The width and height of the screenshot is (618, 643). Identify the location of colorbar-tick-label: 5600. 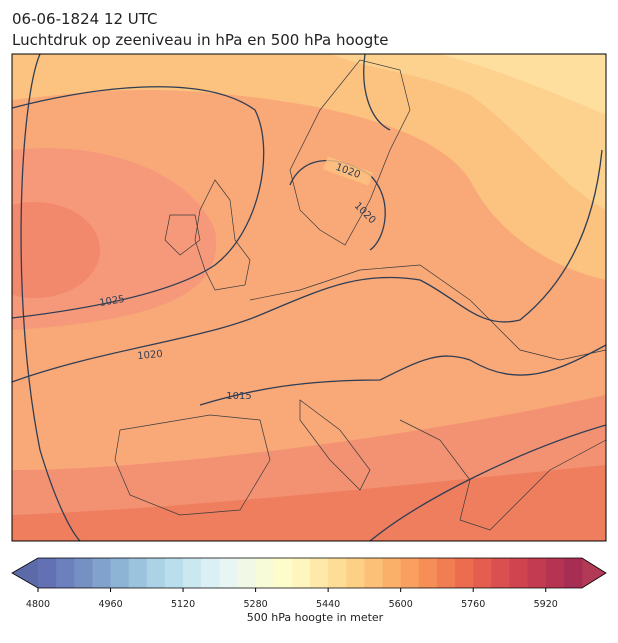
(401, 604).